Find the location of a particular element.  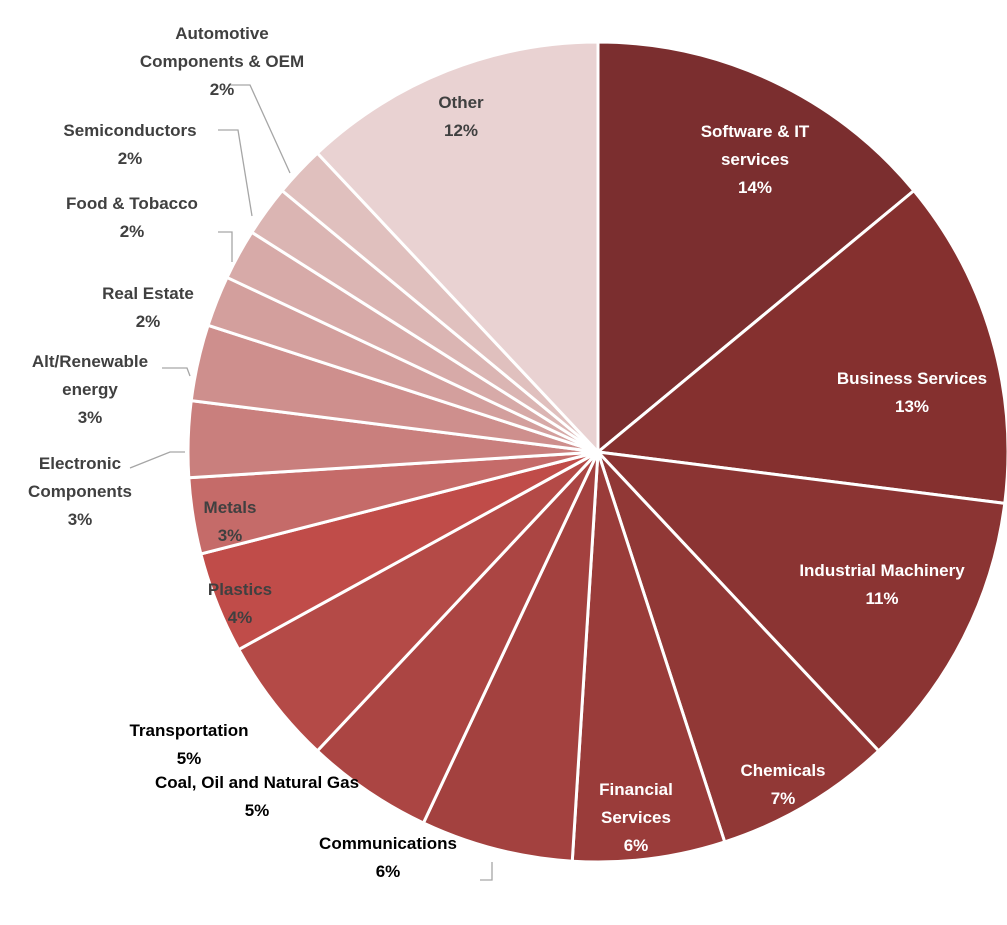

category-label: Coal, Oil and Natural Gas is located at coordinates (257, 782).